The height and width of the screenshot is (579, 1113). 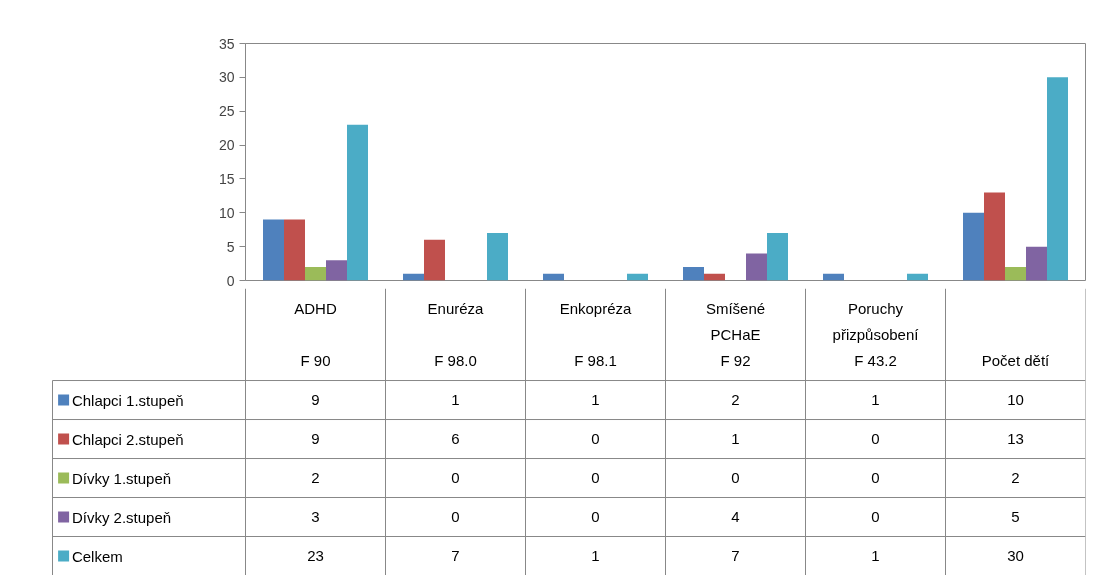 What do you see at coordinates (226, 111) in the screenshot?
I see `y-tick-label: 25` at bounding box center [226, 111].